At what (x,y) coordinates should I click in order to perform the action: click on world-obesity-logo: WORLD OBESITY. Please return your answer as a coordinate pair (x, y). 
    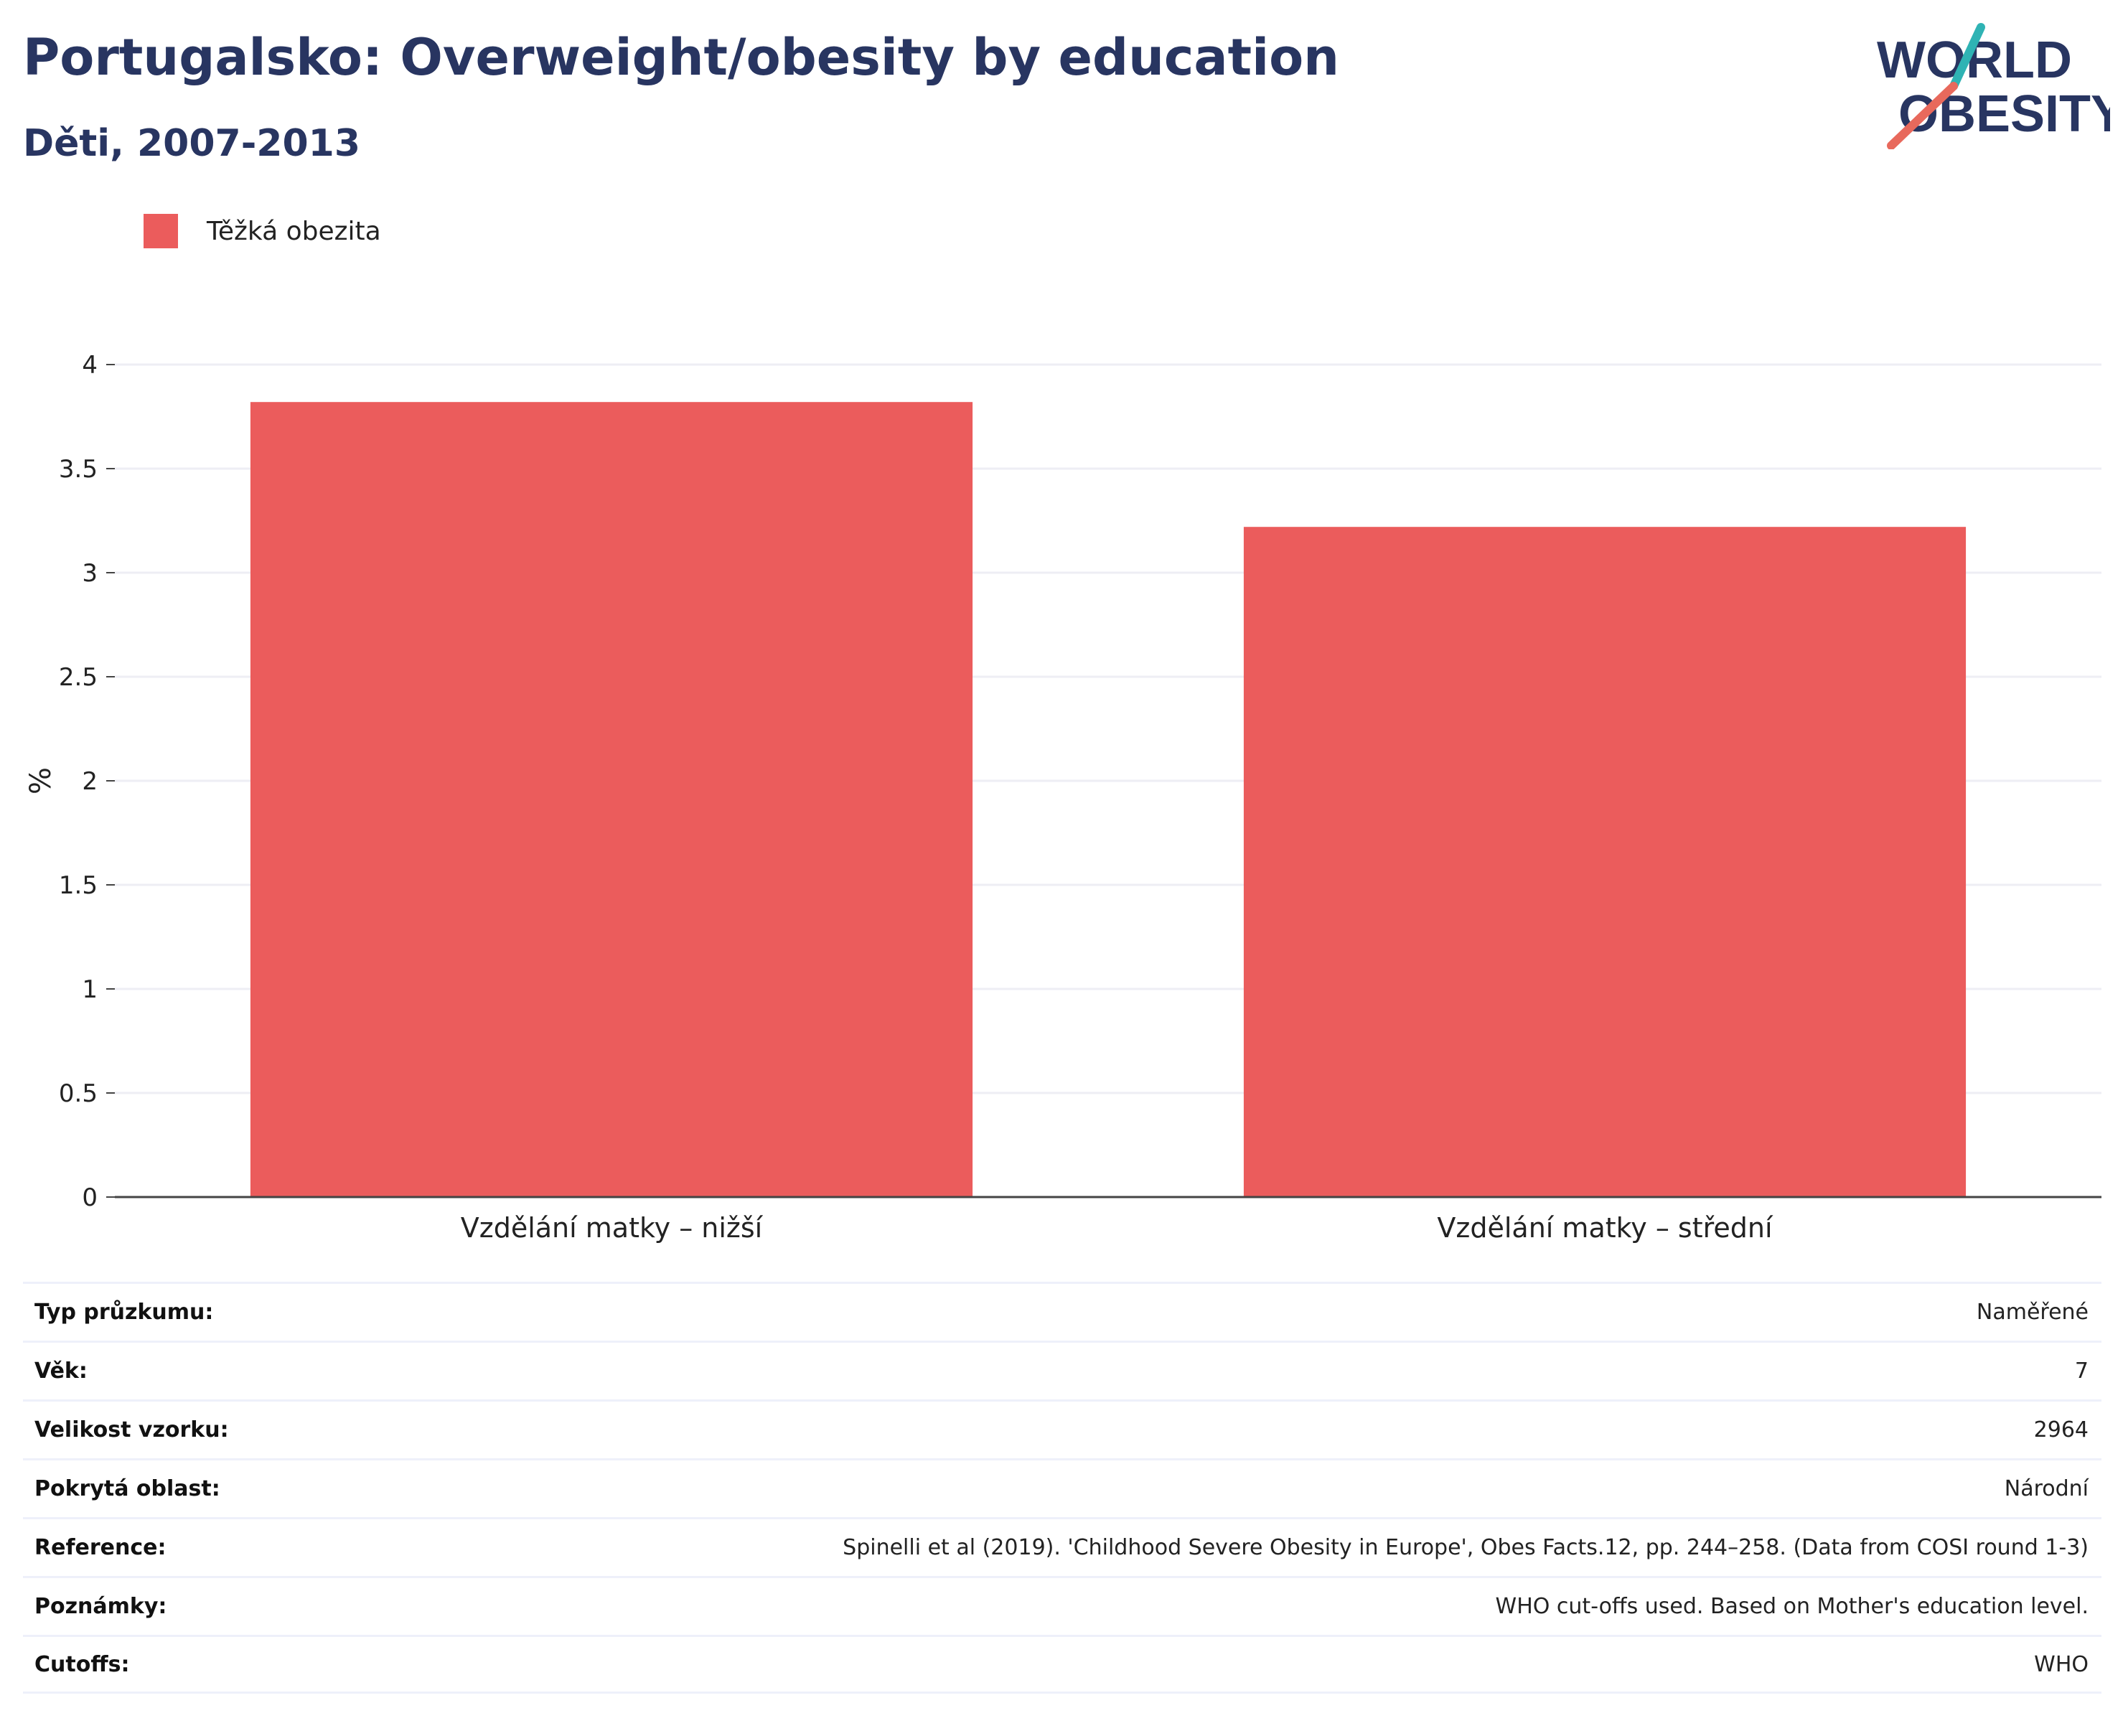
    Looking at the image, I should click on (1993, 86).